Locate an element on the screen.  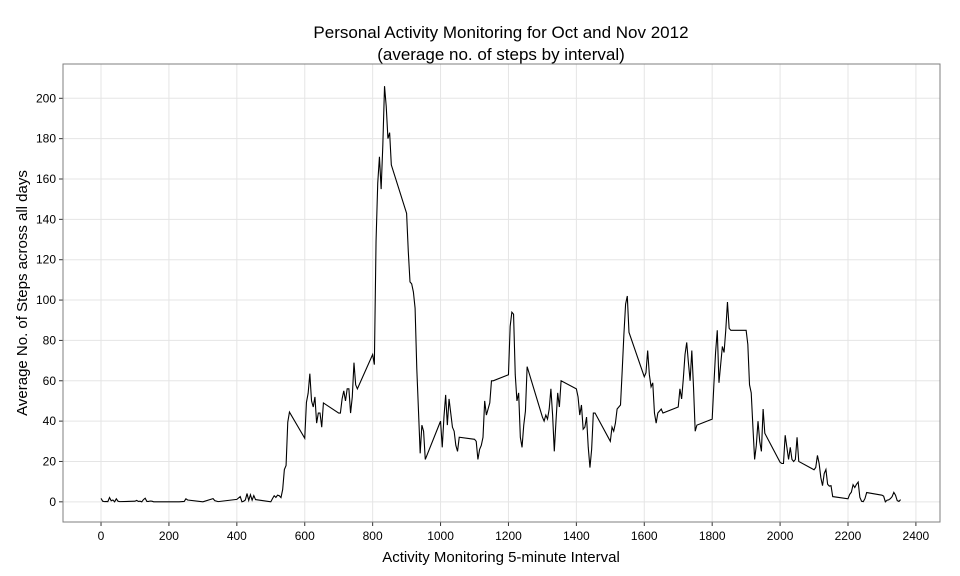
y-tick-label: 100 is located at coordinates (46, 300).